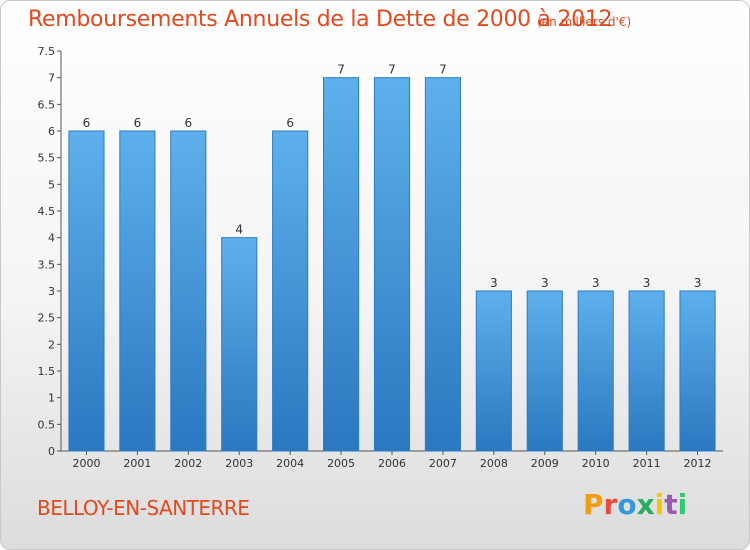  I want to click on y-tick-label: 5, so click(51, 184).